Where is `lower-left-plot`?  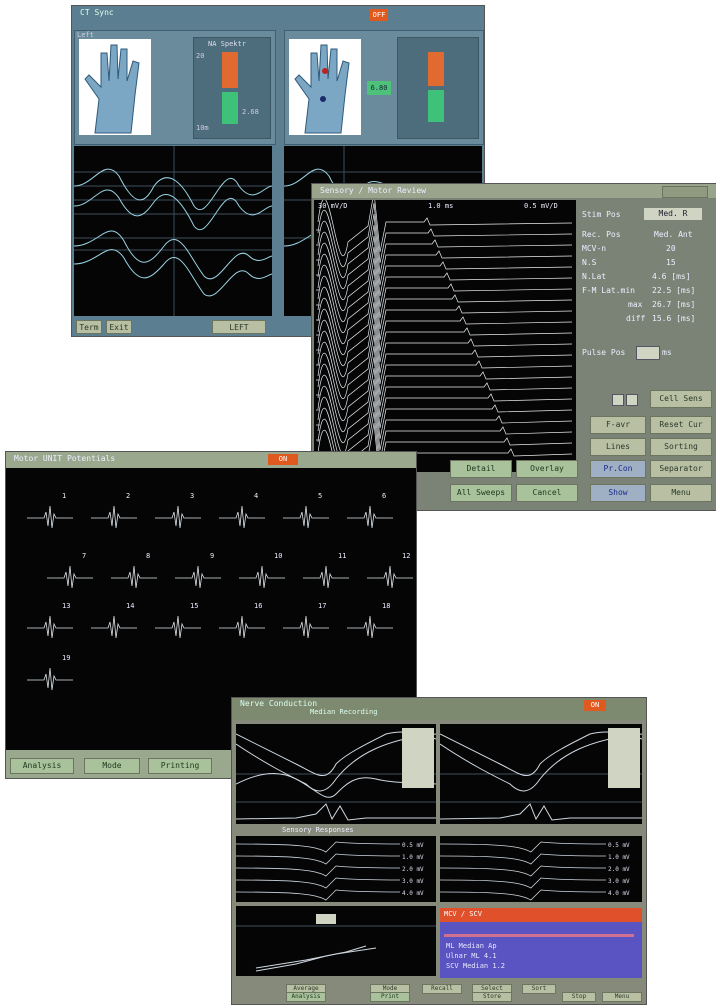 lower-left-plot is located at coordinates (336, 941).